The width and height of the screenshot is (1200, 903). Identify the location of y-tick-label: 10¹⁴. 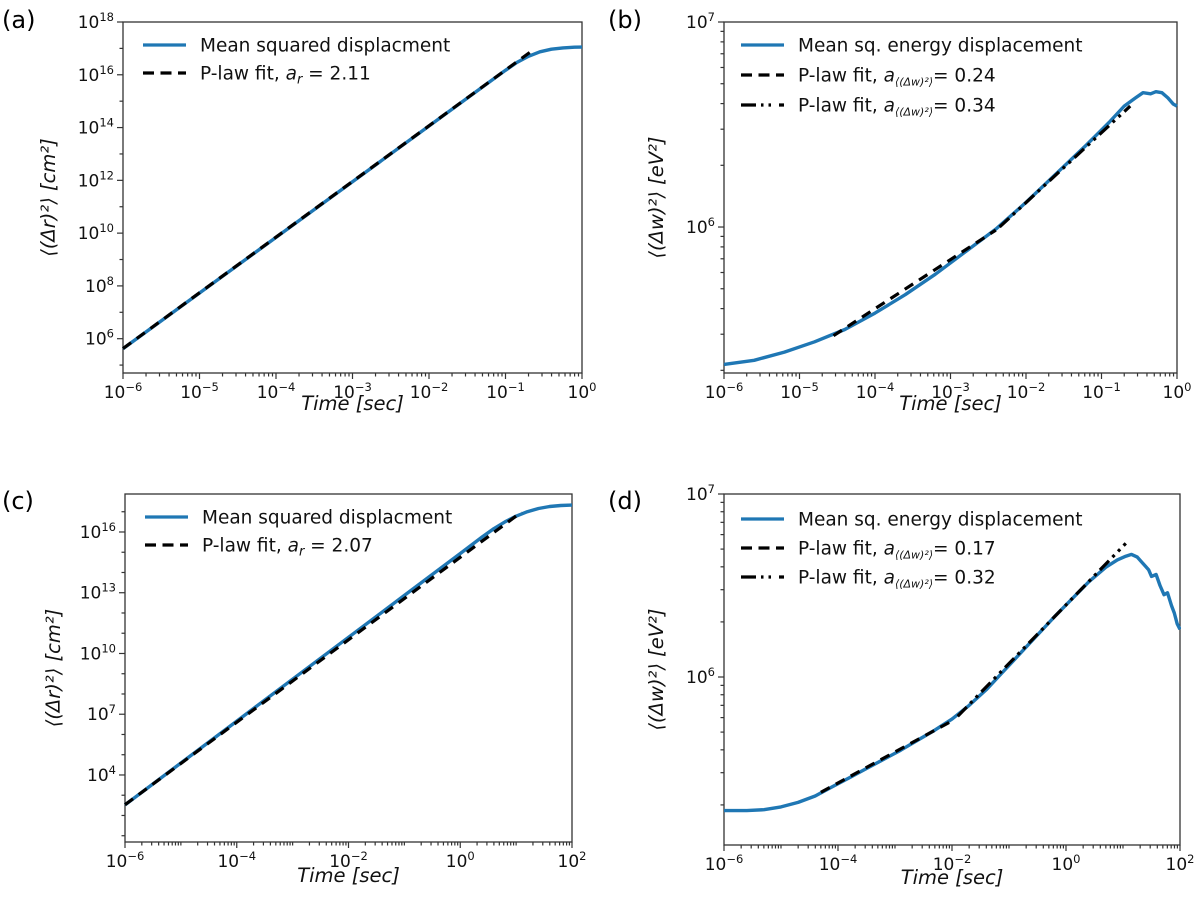
(96, 127).